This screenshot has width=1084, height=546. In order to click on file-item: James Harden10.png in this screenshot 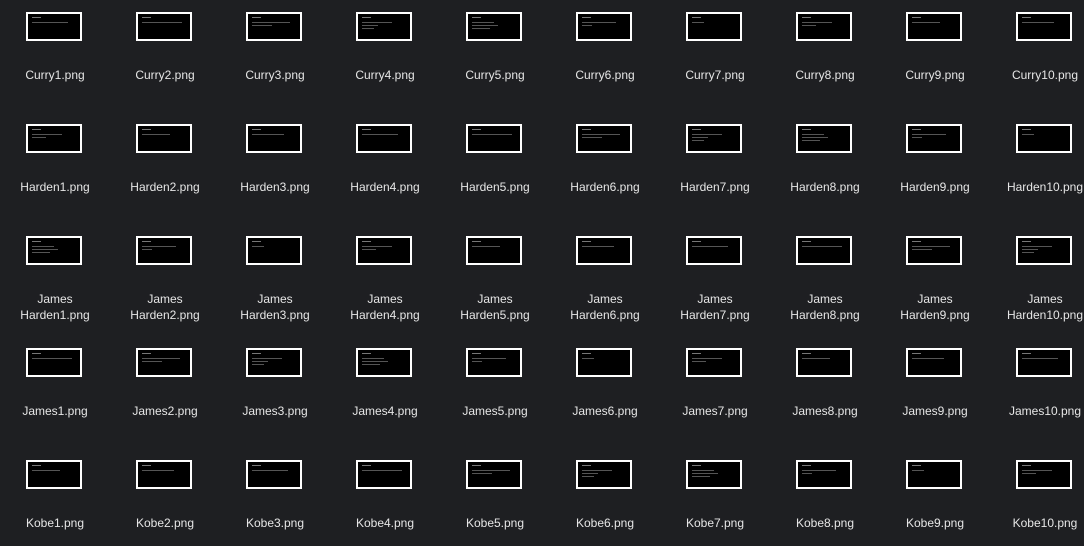, I will do `click(1039, 286)`.